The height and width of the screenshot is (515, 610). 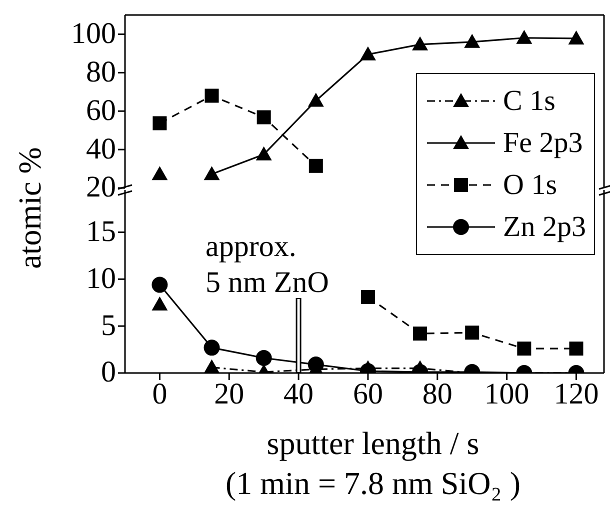 I want to click on x-tick-label: 80, so click(x=437, y=393).